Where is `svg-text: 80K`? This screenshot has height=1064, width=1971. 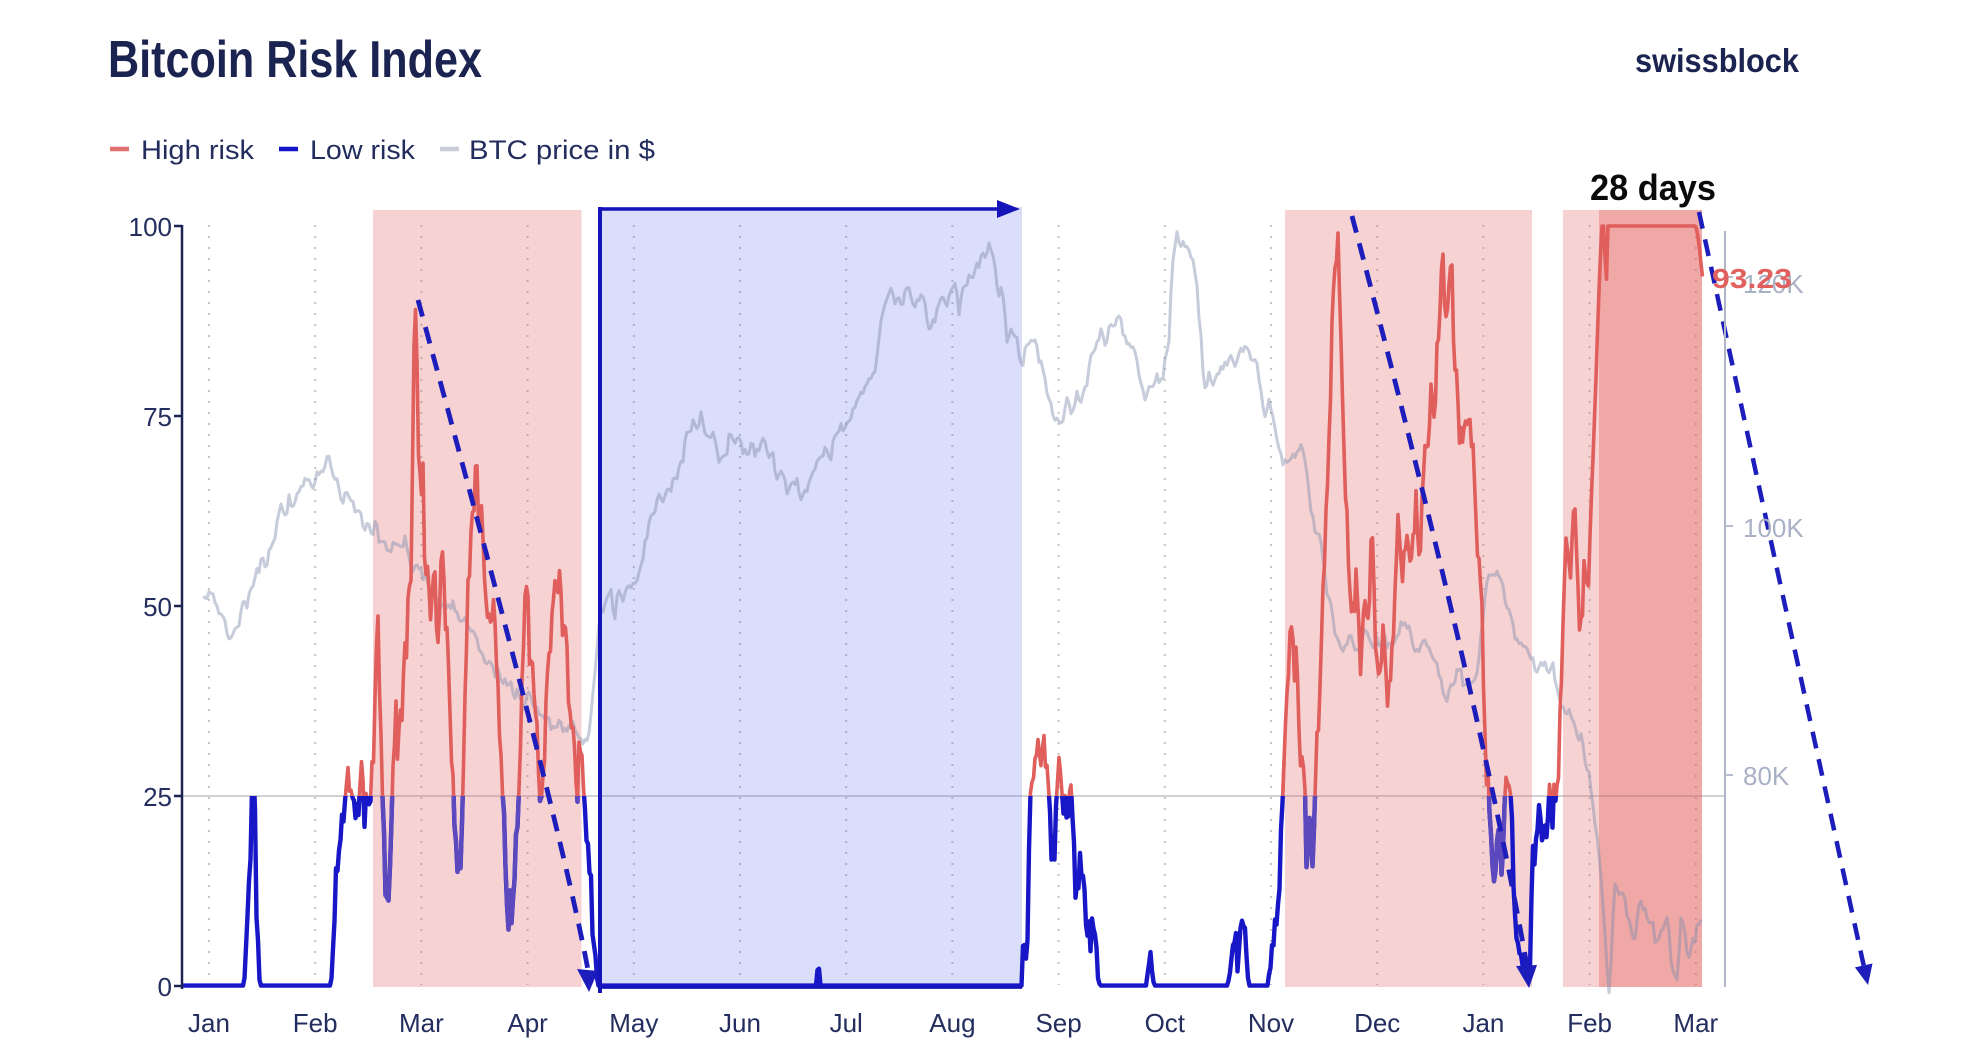
svg-text: 80K is located at coordinates (1766, 776).